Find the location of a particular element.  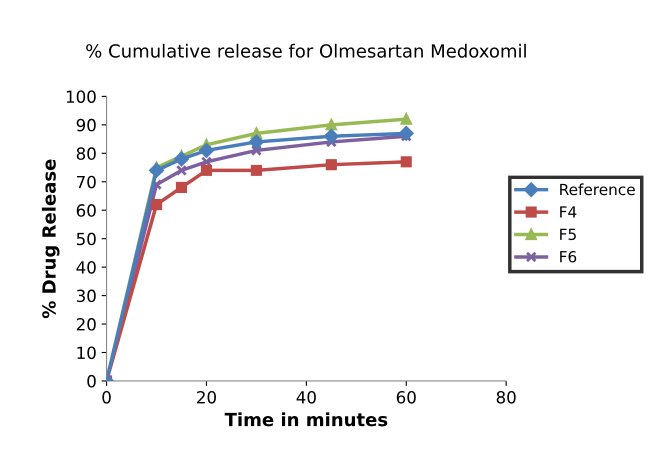

y-tick-label: 90 is located at coordinates (86, 125).